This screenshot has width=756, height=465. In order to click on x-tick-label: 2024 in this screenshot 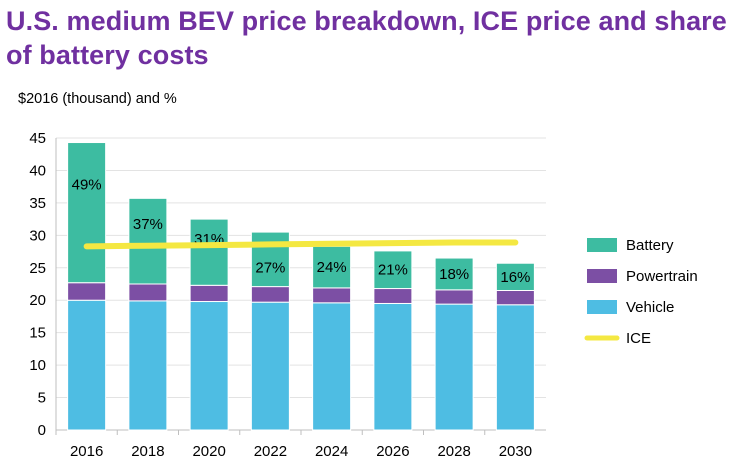, I will do `click(331, 451)`.